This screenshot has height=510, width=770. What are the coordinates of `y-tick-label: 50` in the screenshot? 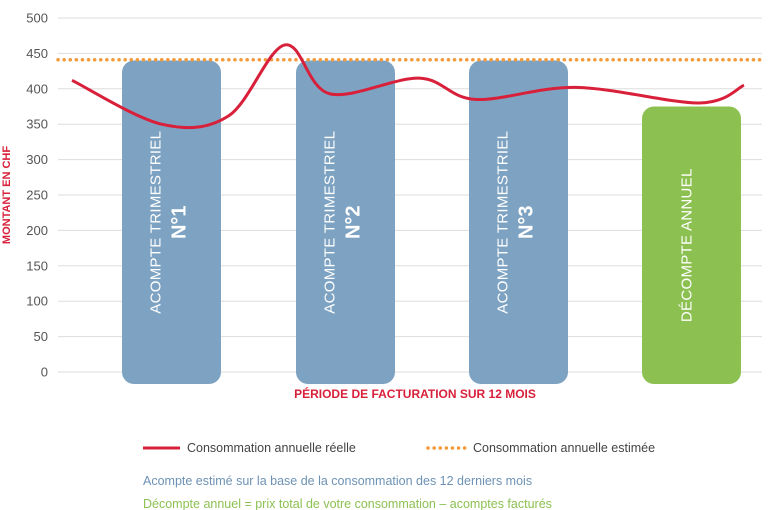 It's located at (41, 336).